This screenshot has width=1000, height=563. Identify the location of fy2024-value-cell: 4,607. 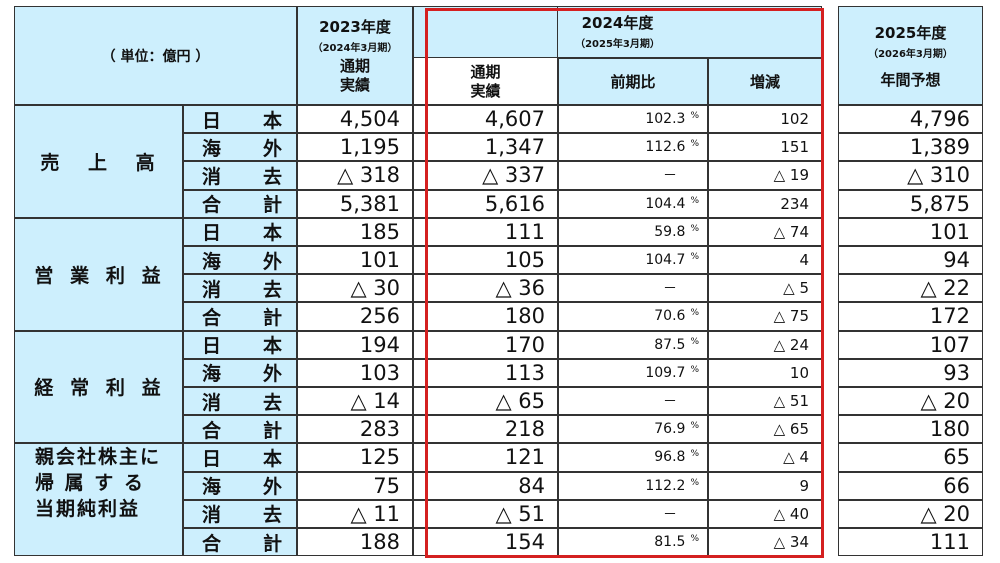
(485, 119).